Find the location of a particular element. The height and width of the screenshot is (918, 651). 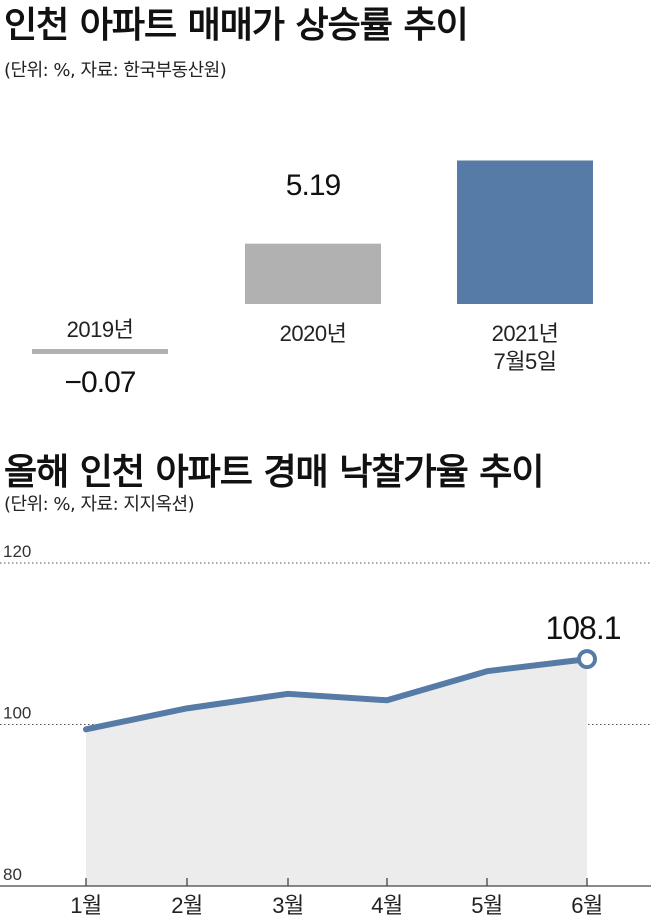

series-line is located at coordinates (336, 694).